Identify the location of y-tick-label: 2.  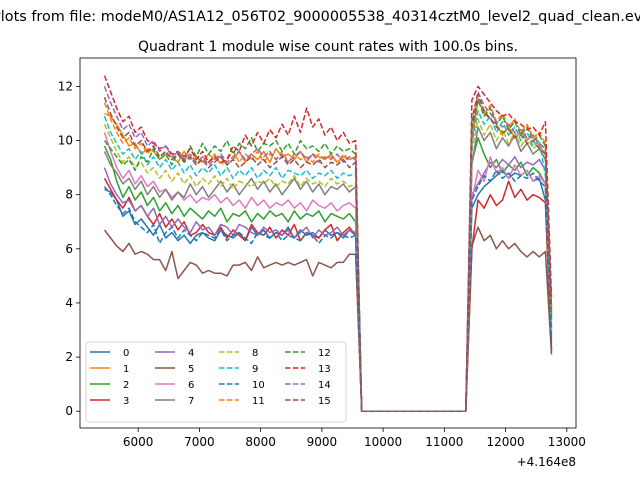
(69, 357).